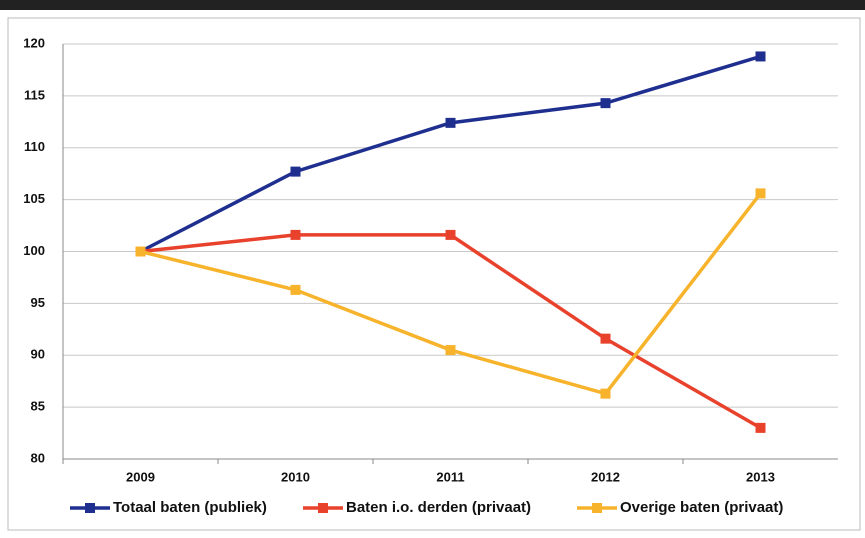 The width and height of the screenshot is (865, 538). Describe the element at coordinates (34, 42) in the screenshot. I see `y-tick-label: 120` at that location.